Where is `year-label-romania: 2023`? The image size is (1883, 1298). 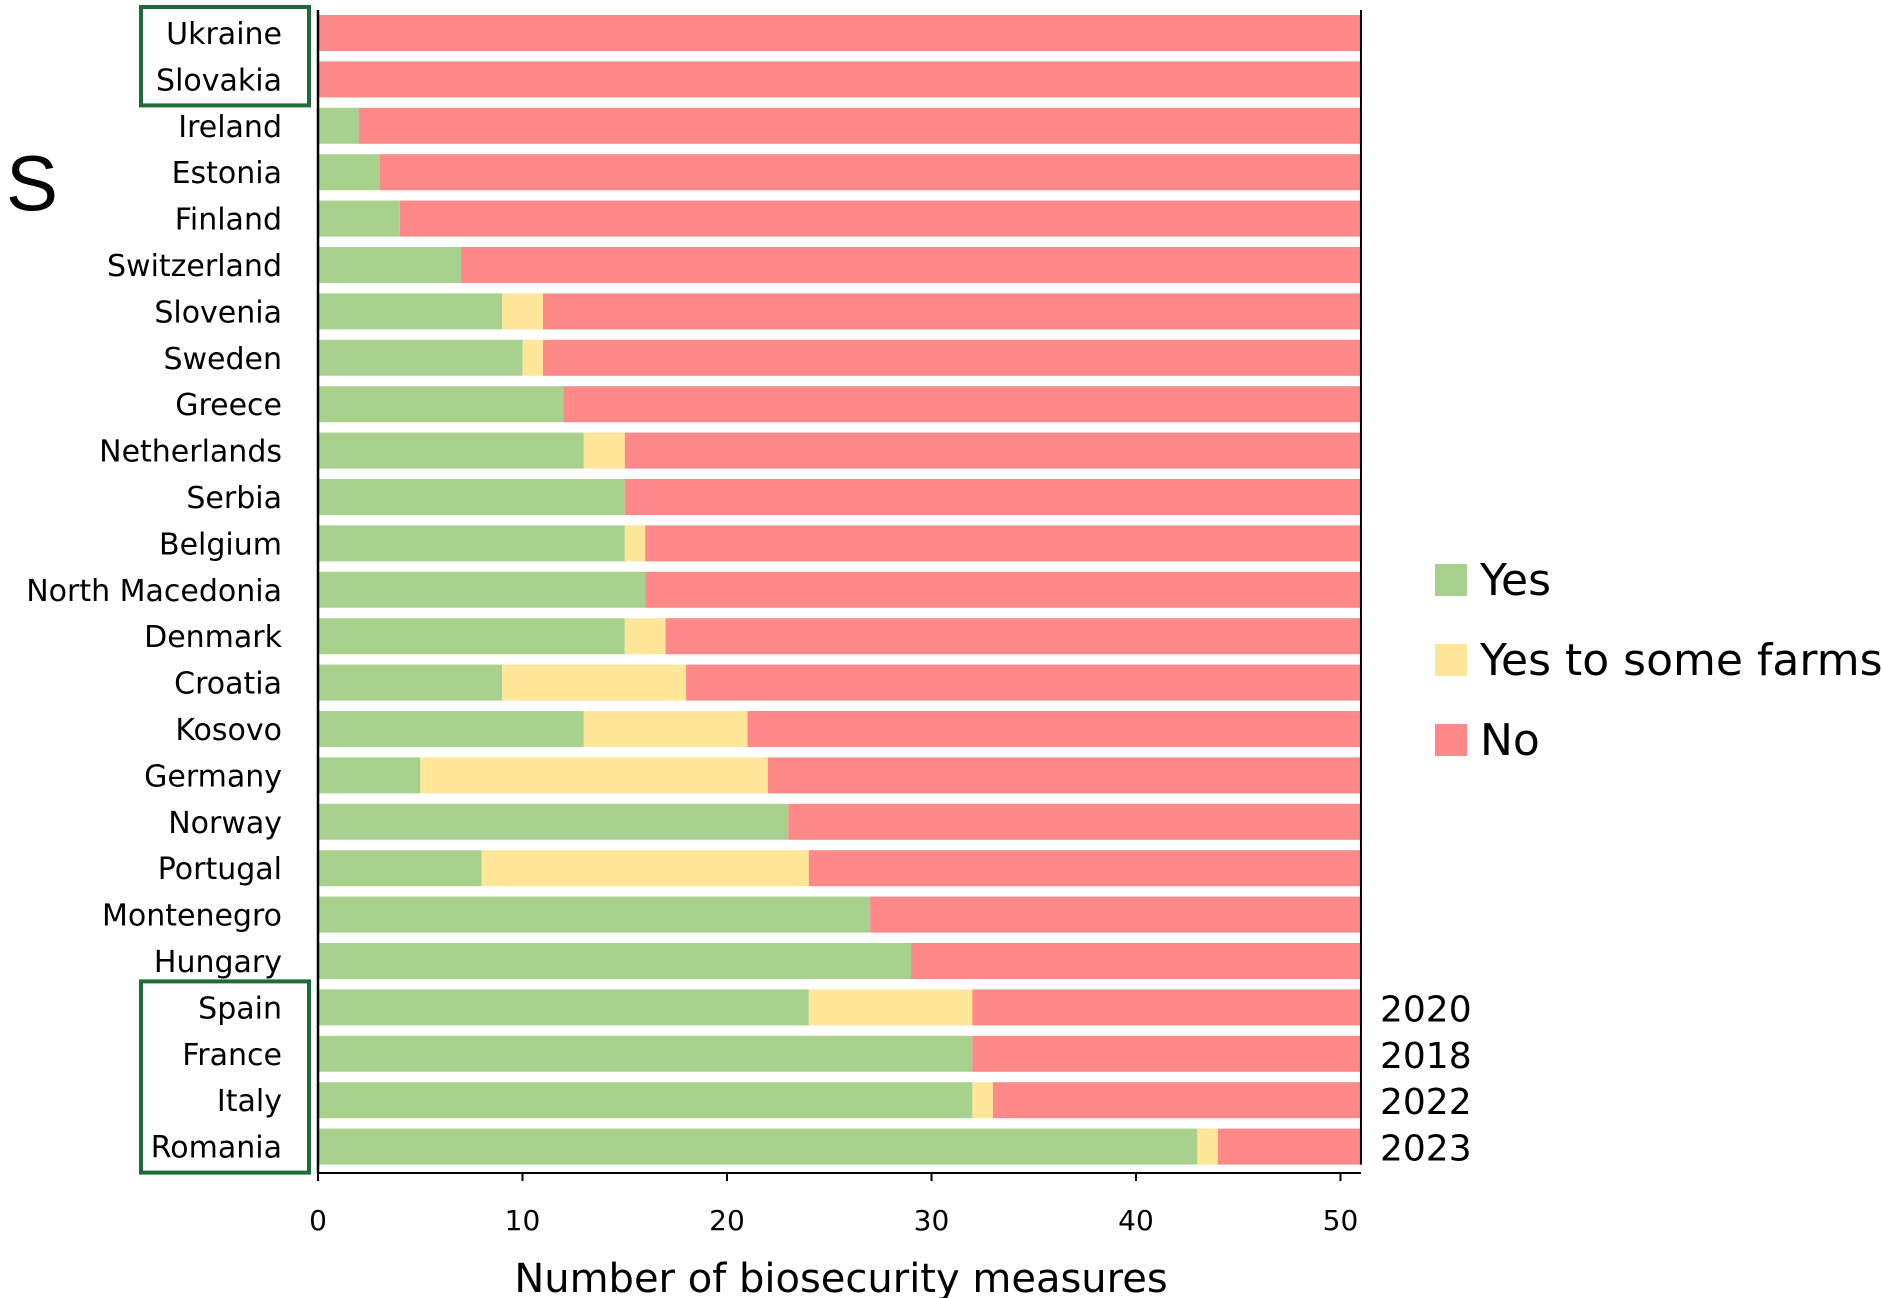 year-label-romania: 2023 is located at coordinates (1426, 1149).